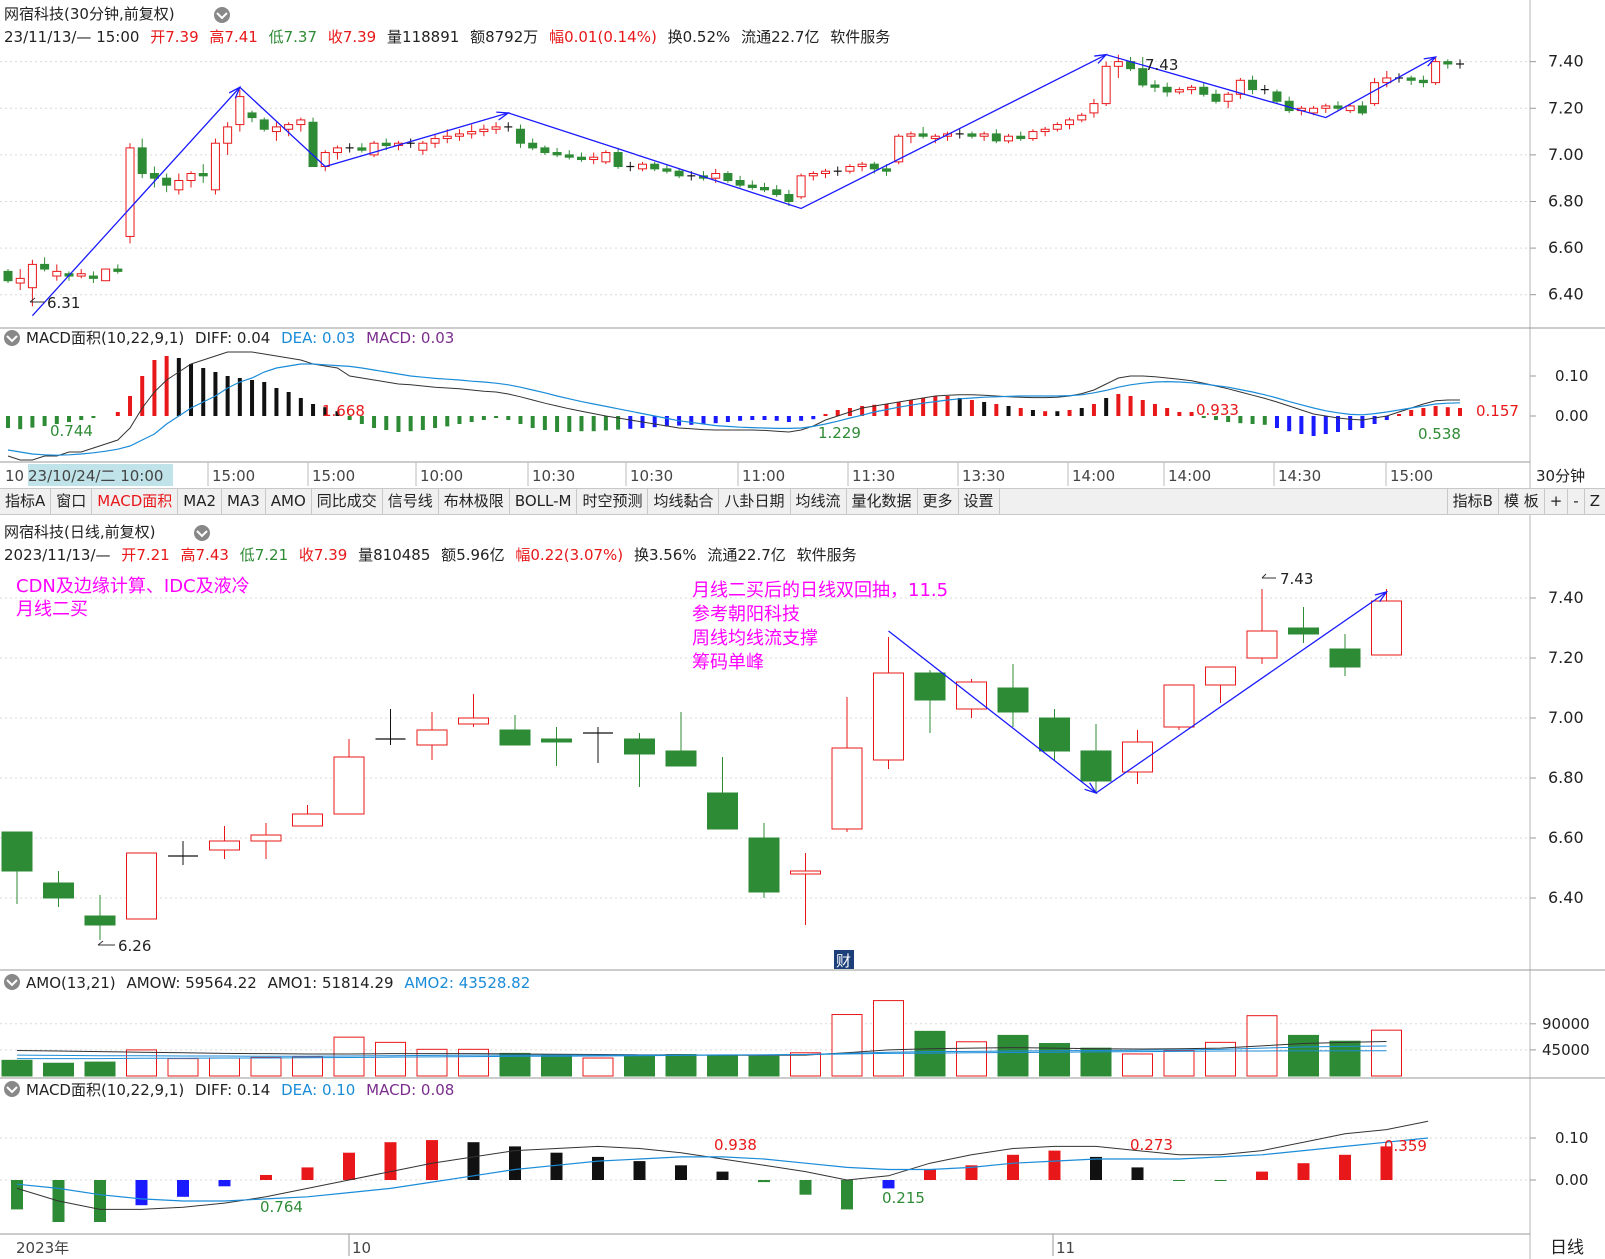 The height and width of the screenshot is (1259, 1605). What do you see at coordinates (233, 476) in the screenshot?
I see `time-axis-label: 15:00` at bounding box center [233, 476].